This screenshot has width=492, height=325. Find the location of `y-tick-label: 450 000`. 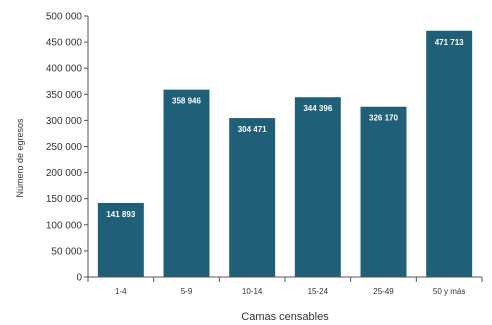

y-tick-label: 450 000 is located at coordinates (64, 43).